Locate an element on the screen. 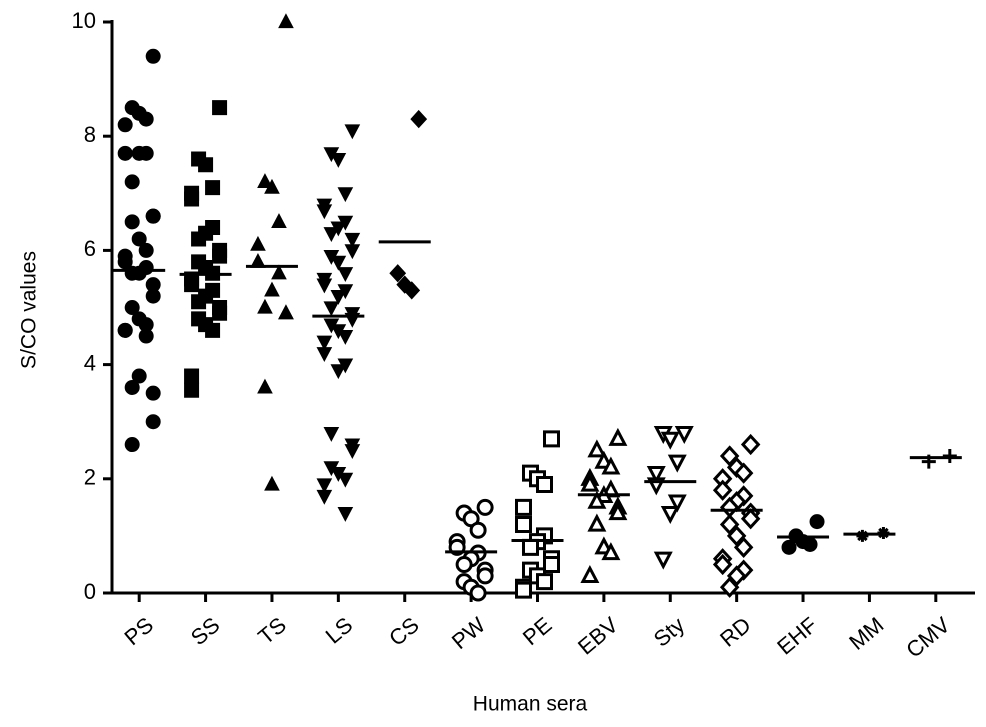 This screenshot has width=986, height=727. y-tick-label: 10 is located at coordinates (84, 20).